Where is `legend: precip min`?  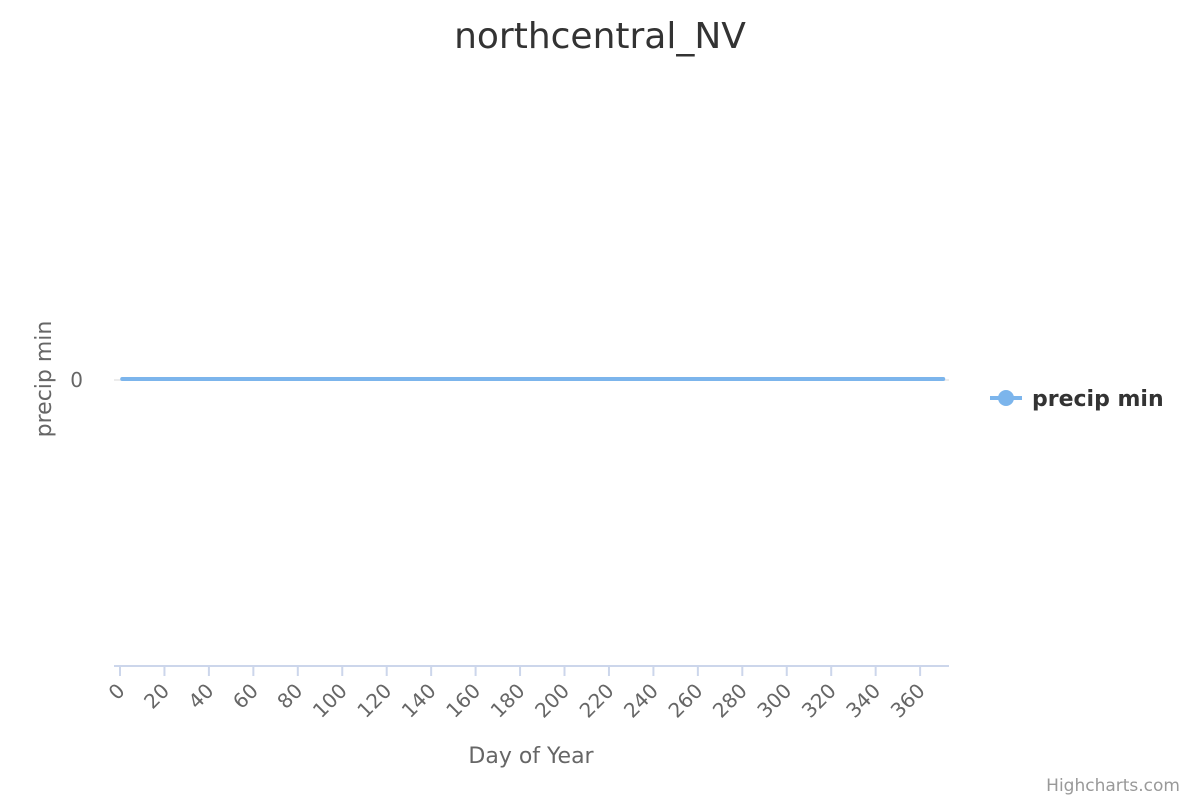
legend: precip min is located at coordinates (1077, 399).